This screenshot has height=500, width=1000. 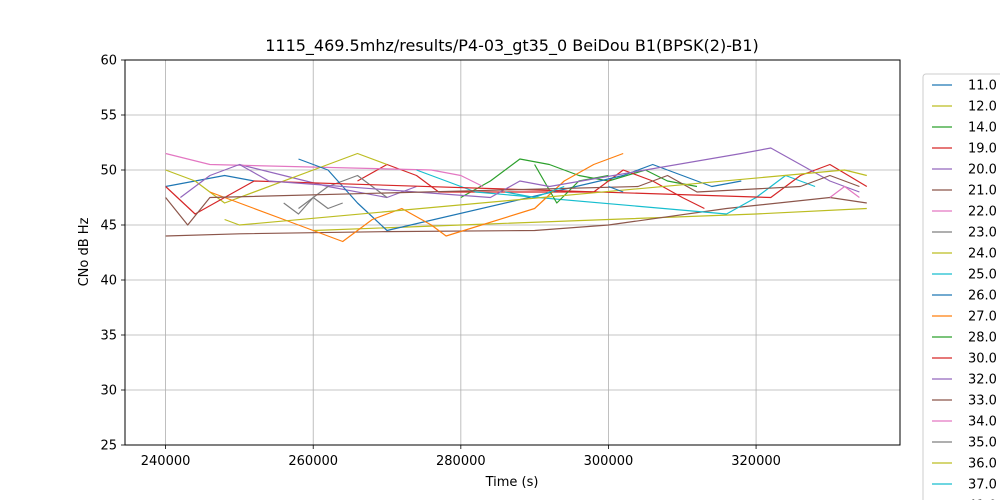 I want to click on series-line-36.0, so click(x=545, y=197).